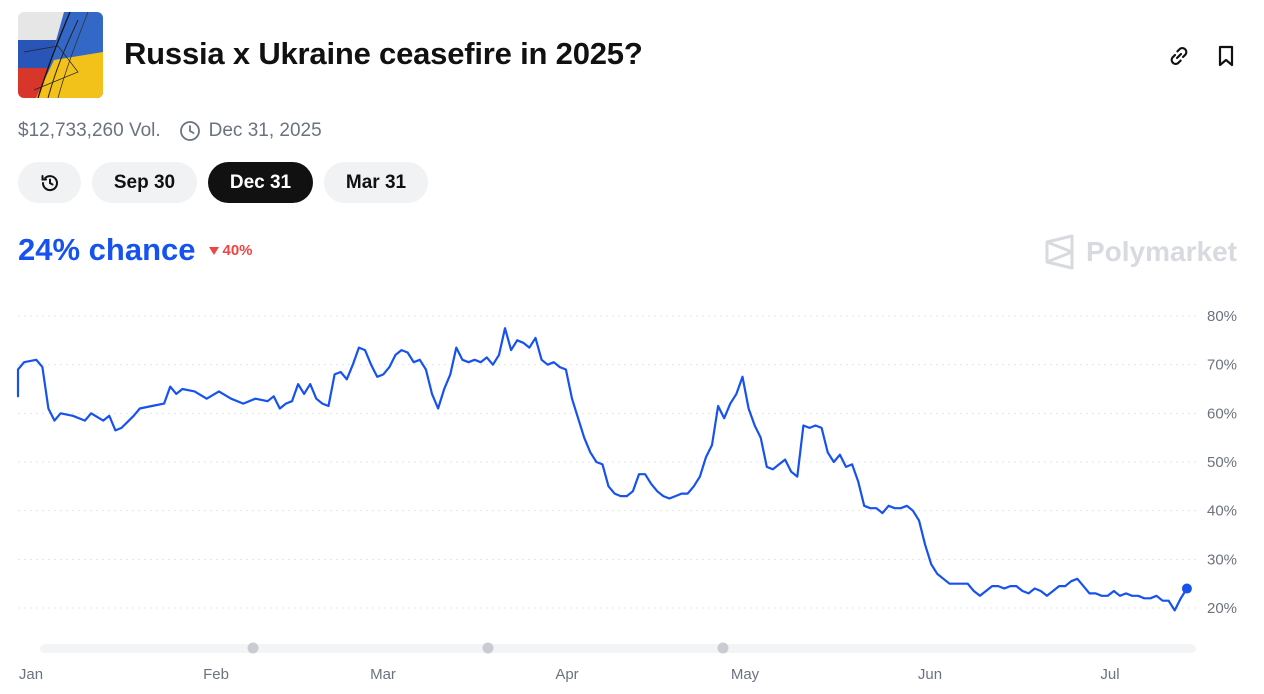 The height and width of the screenshot is (694, 1264). What do you see at coordinates (1060, 252) in the screenshot?
I see `polymarket-icon` at bounding box center [1060, 252].